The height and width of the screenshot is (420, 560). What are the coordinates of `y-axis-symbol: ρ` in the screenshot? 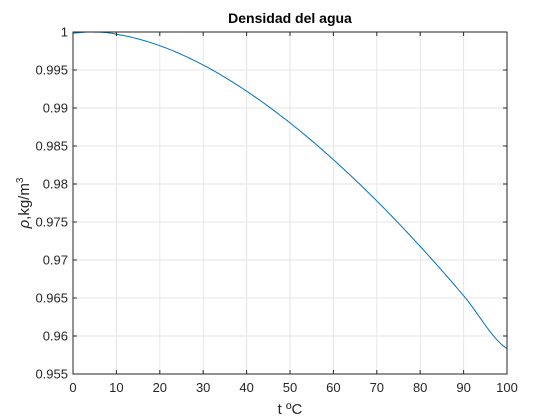 It's located at (24, 224).